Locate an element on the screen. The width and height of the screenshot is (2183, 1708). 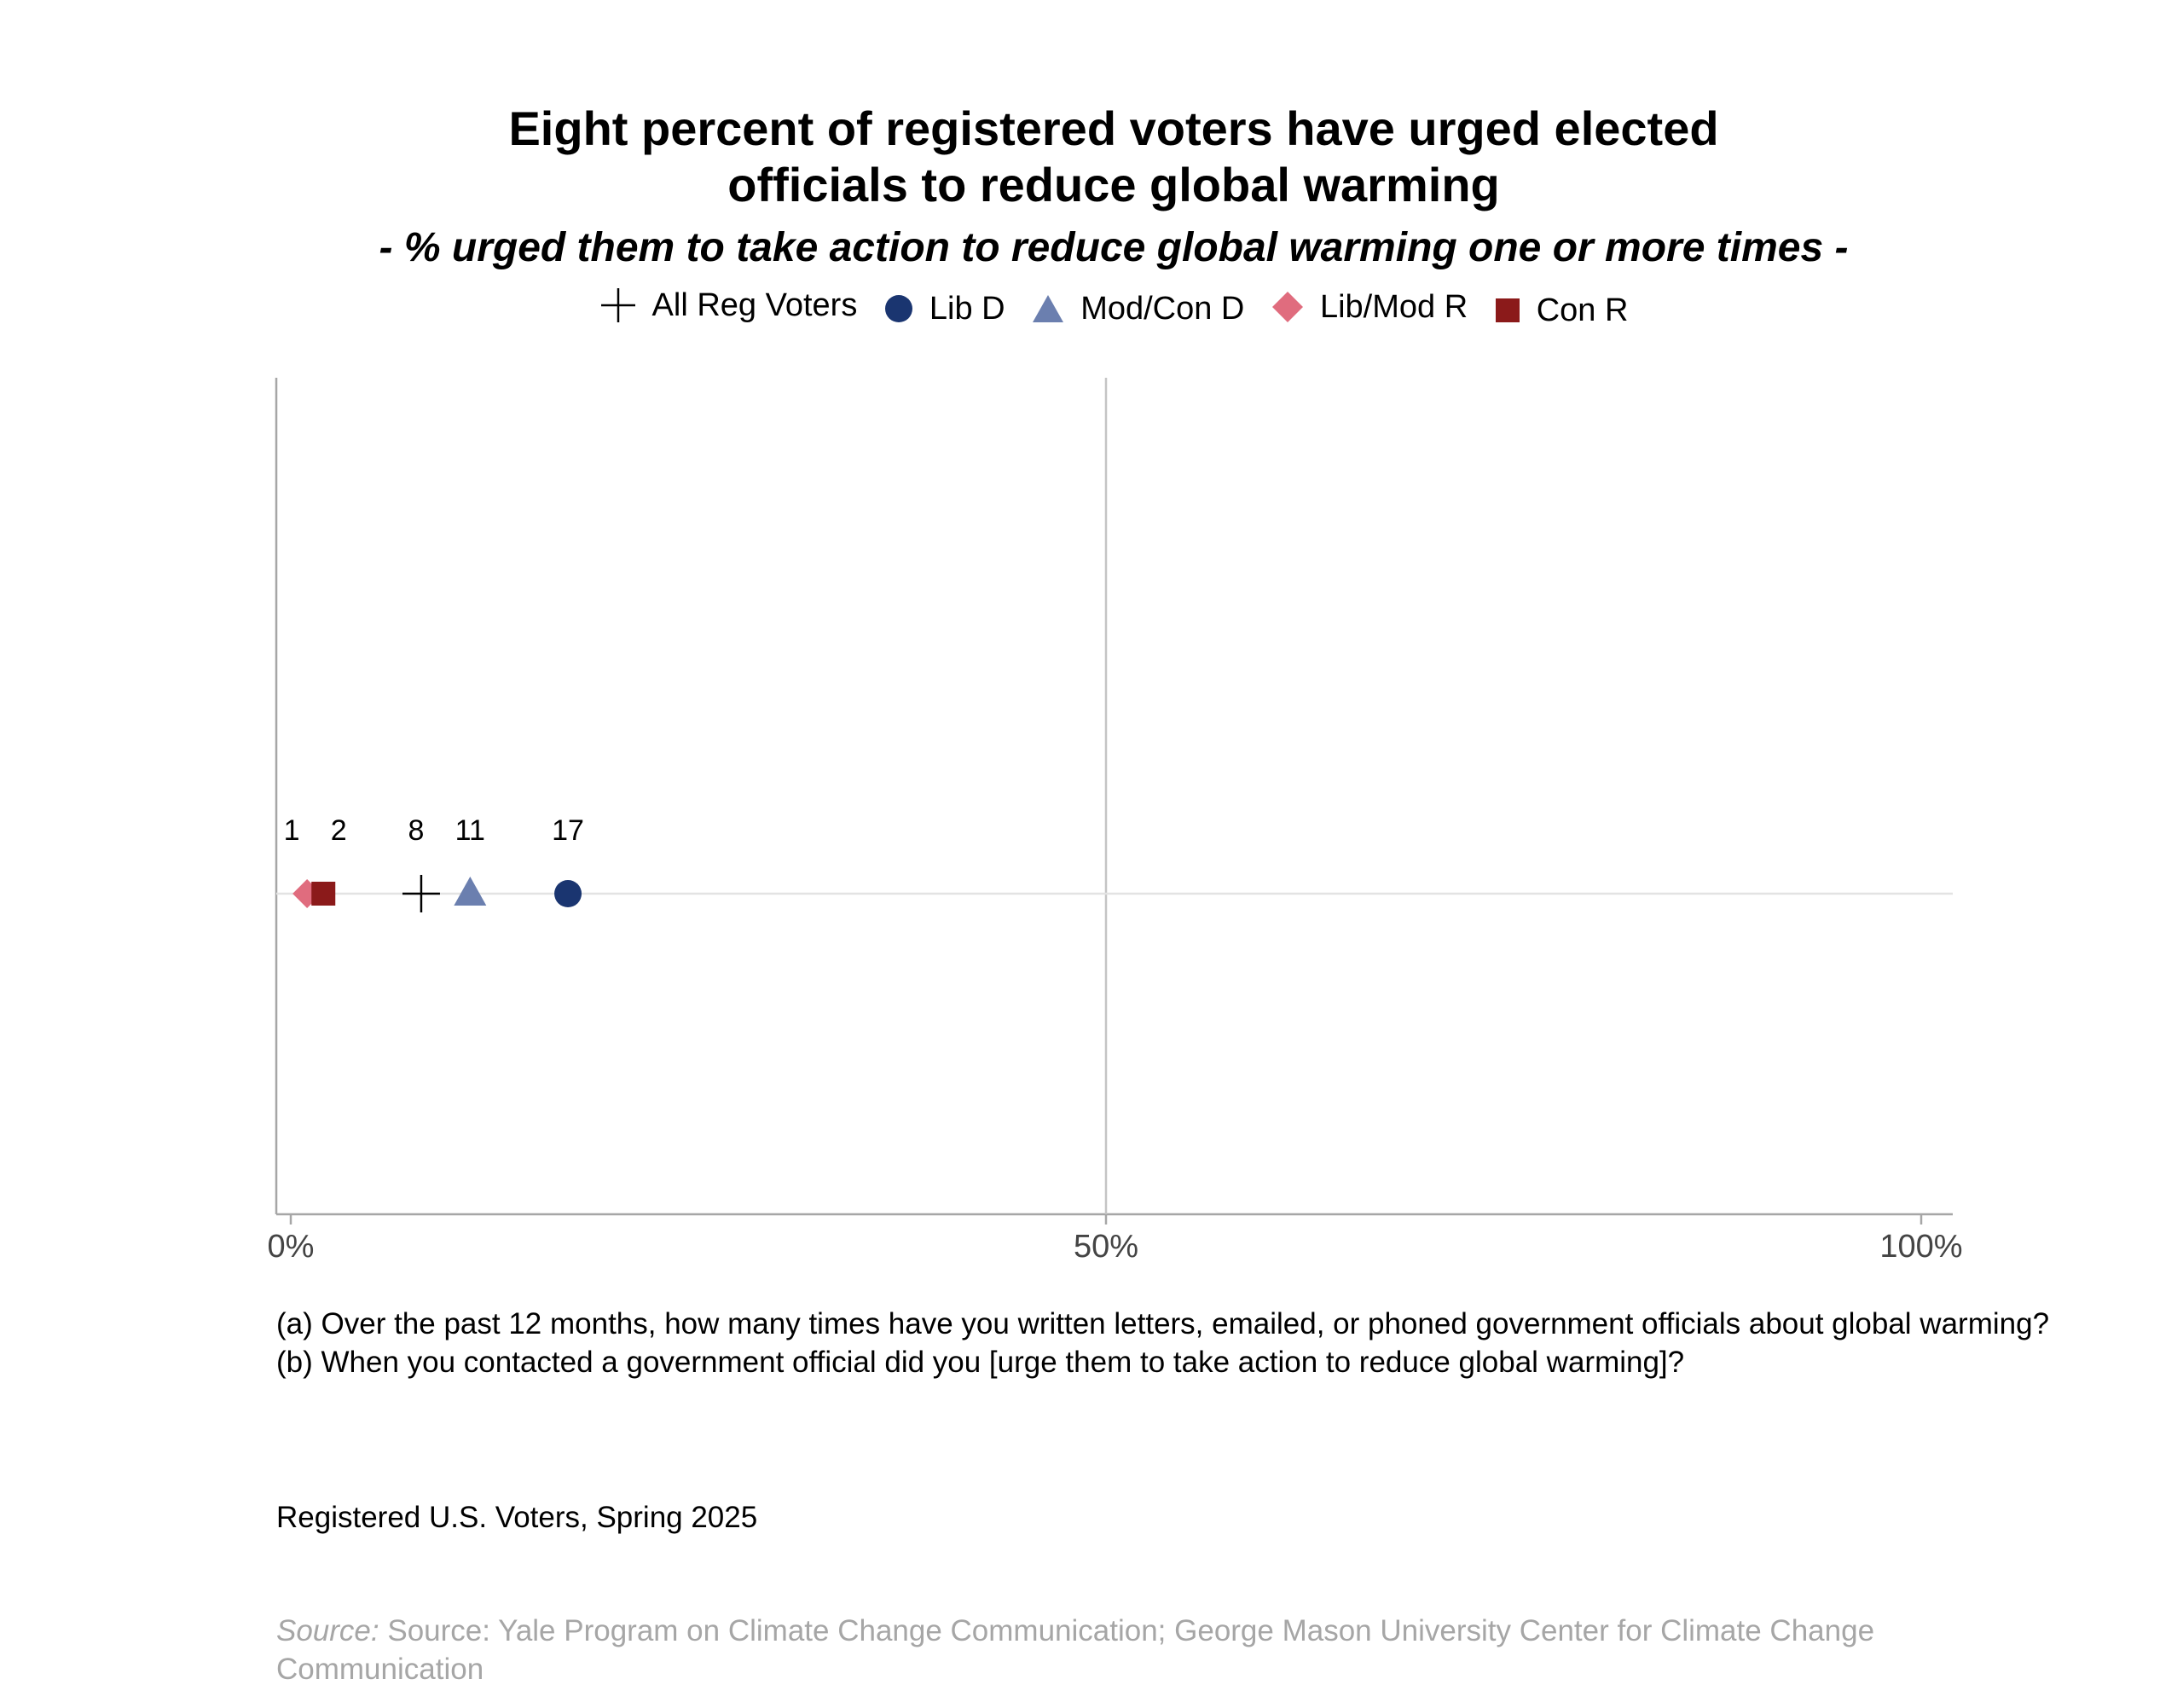
x-tick-label: 0% is located at coordinates (291, 1247).